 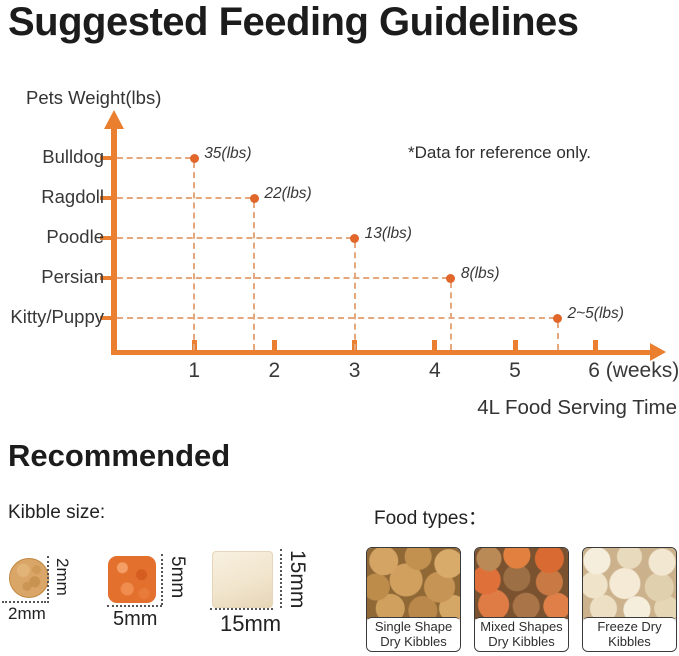 What do you see at coordinates (297, 579) in the screenshot?
I see `kibble-height-label: 15mm` at bounding box center [297, 579].